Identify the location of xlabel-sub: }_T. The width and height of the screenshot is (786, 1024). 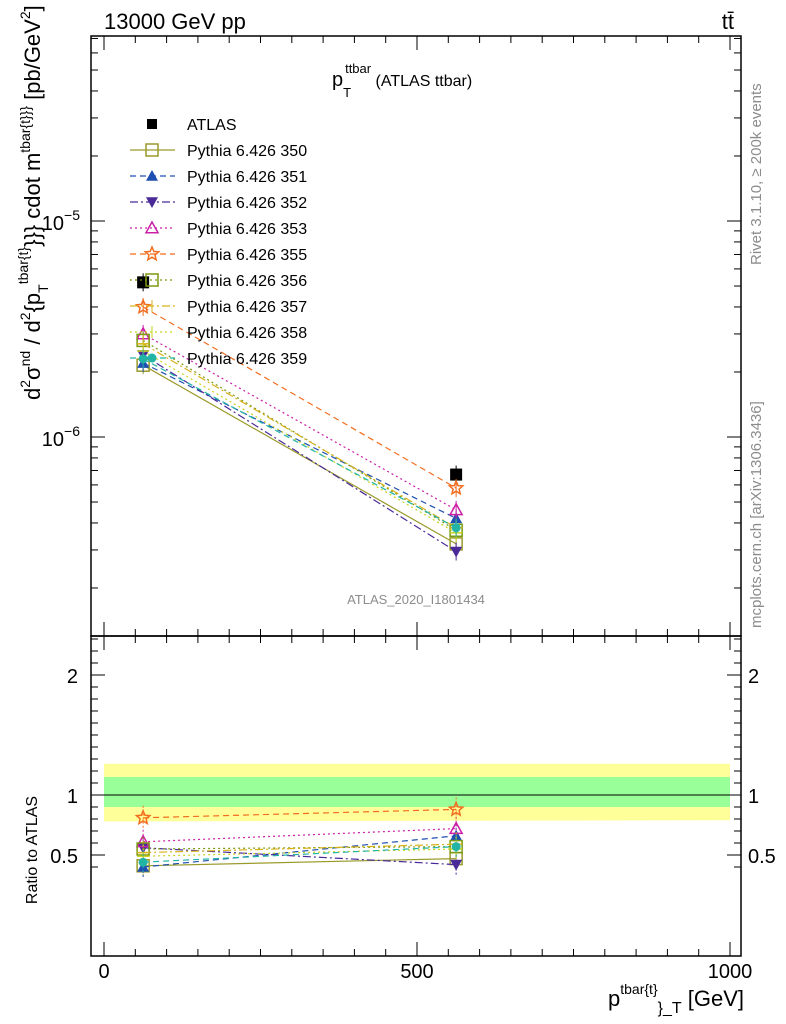
(670, 1008).